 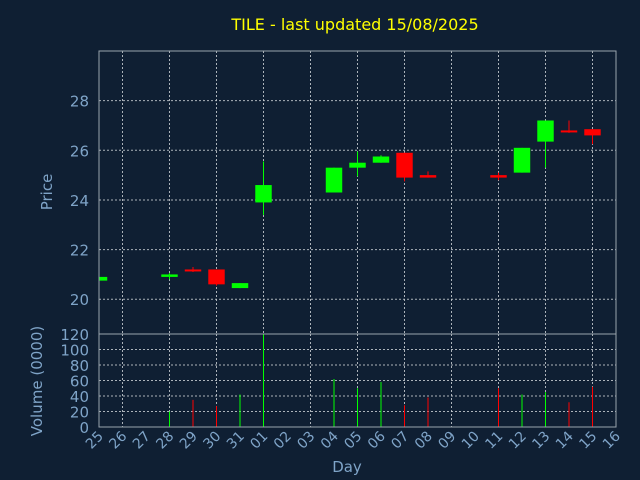 What do you see at coordinates (74, 335) in the screenshot?
I see `volume-y-tick-label: 120` at bounding box center [74, 335].